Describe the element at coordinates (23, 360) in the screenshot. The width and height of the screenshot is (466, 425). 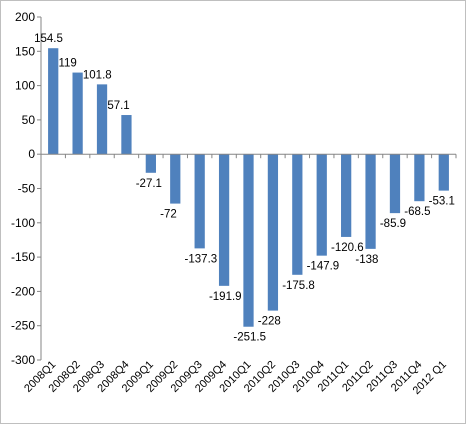
I see `y-tick-label: -300` at that location.